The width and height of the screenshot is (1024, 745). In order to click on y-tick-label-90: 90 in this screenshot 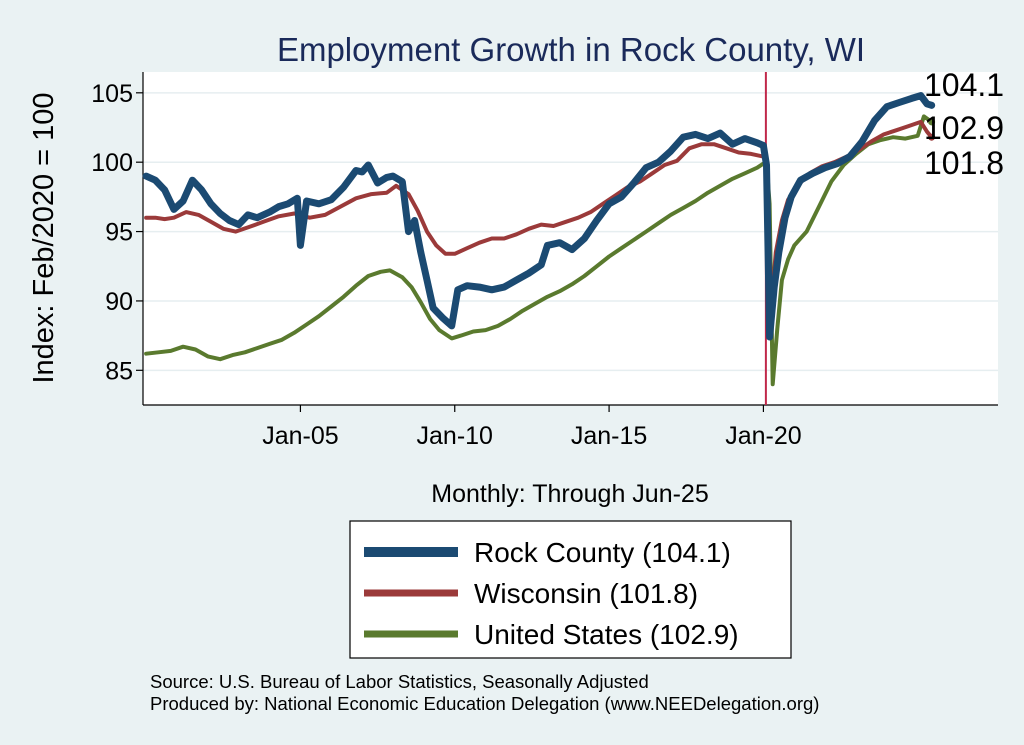, I will do `click(119, 302)`.